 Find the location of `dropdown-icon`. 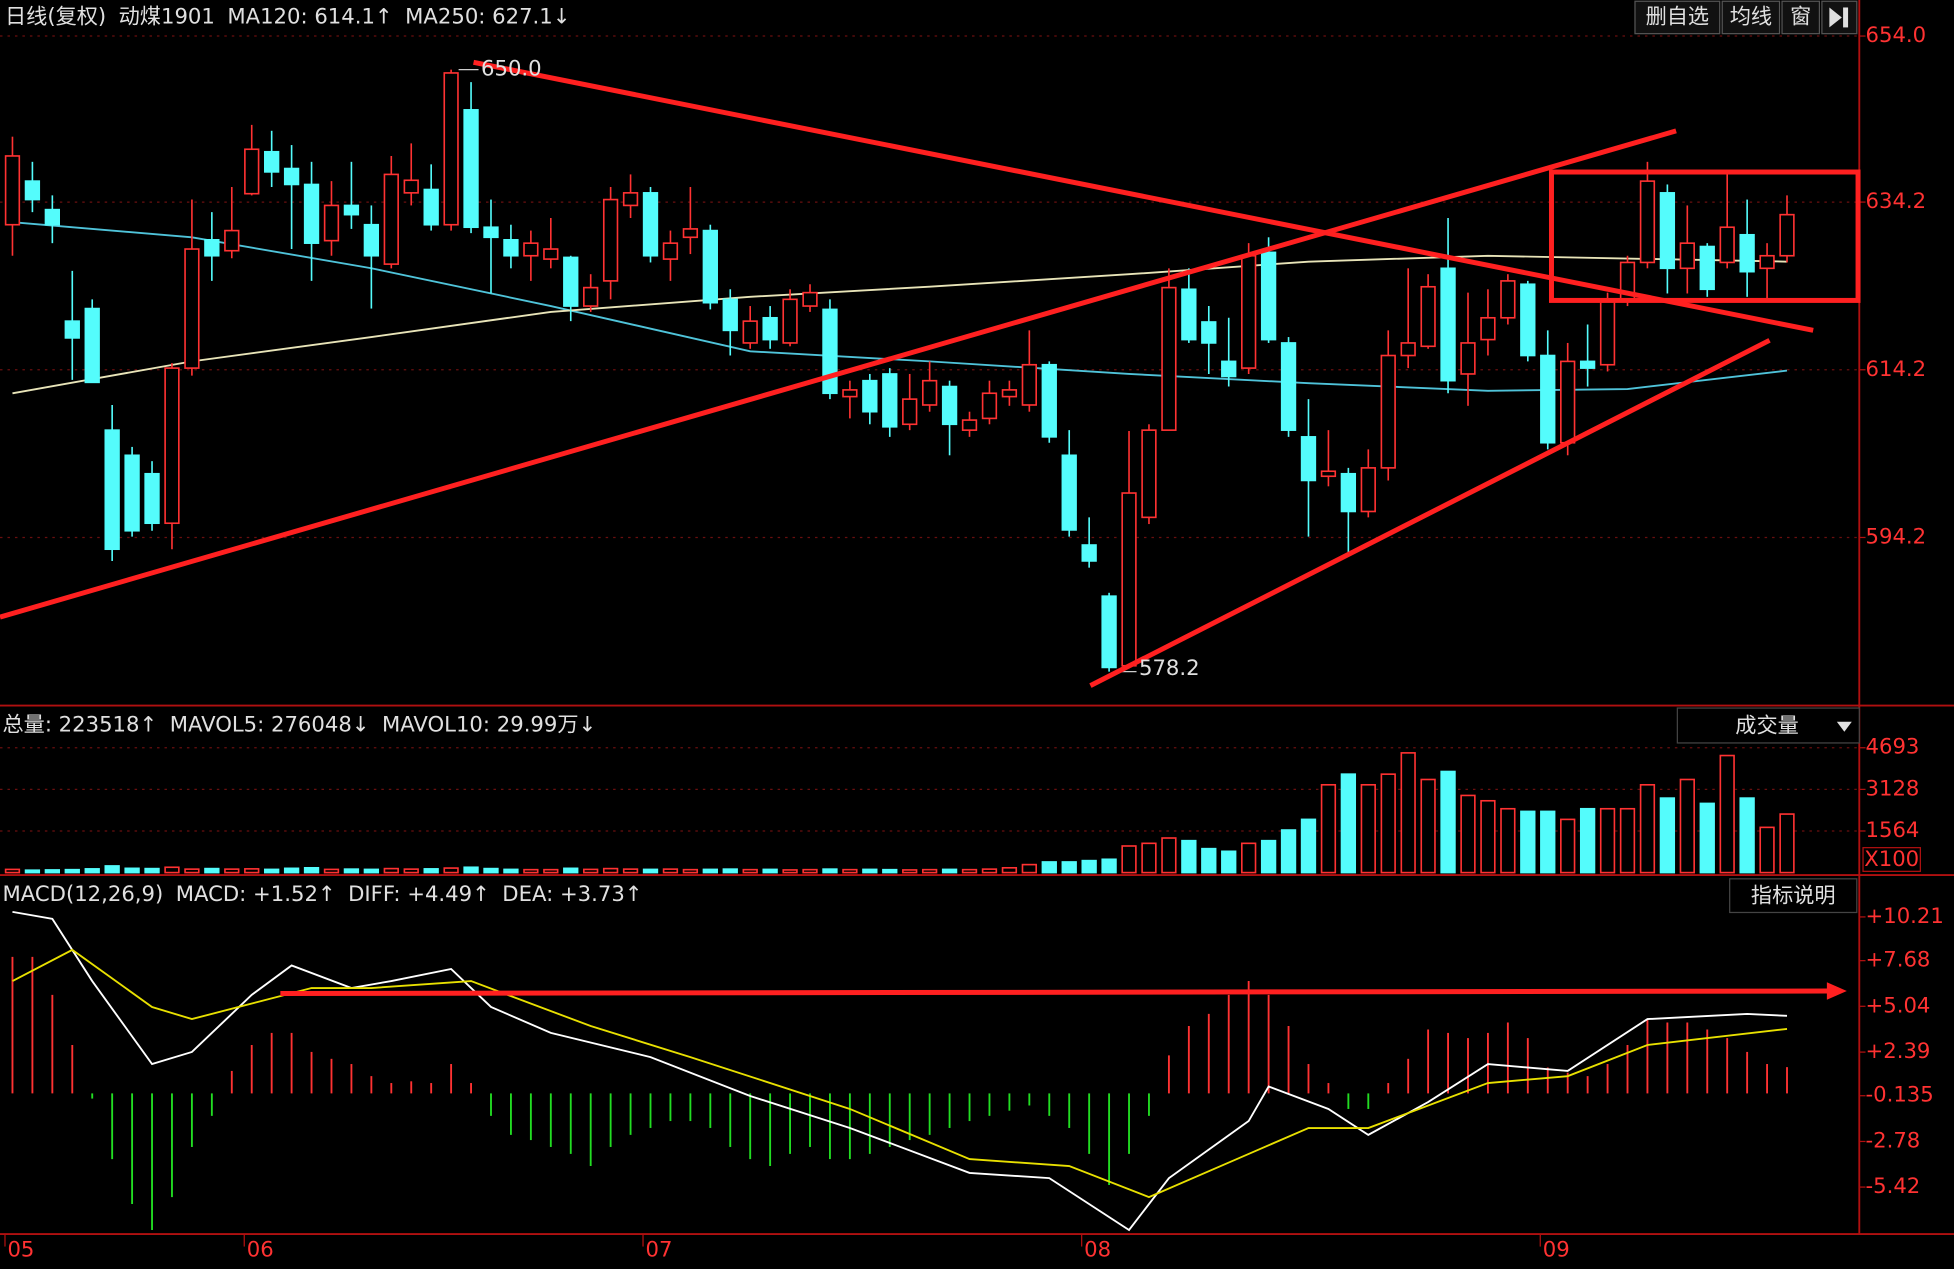

dropdown-icon is located at coordinates (1844, 726).